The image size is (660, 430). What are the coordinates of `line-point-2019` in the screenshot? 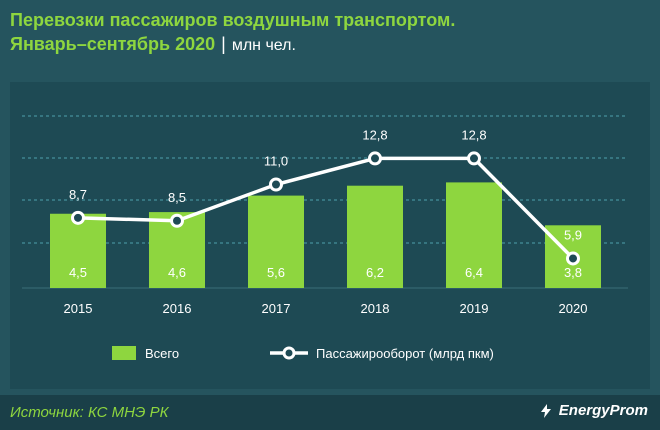 It's located at (474, 158).